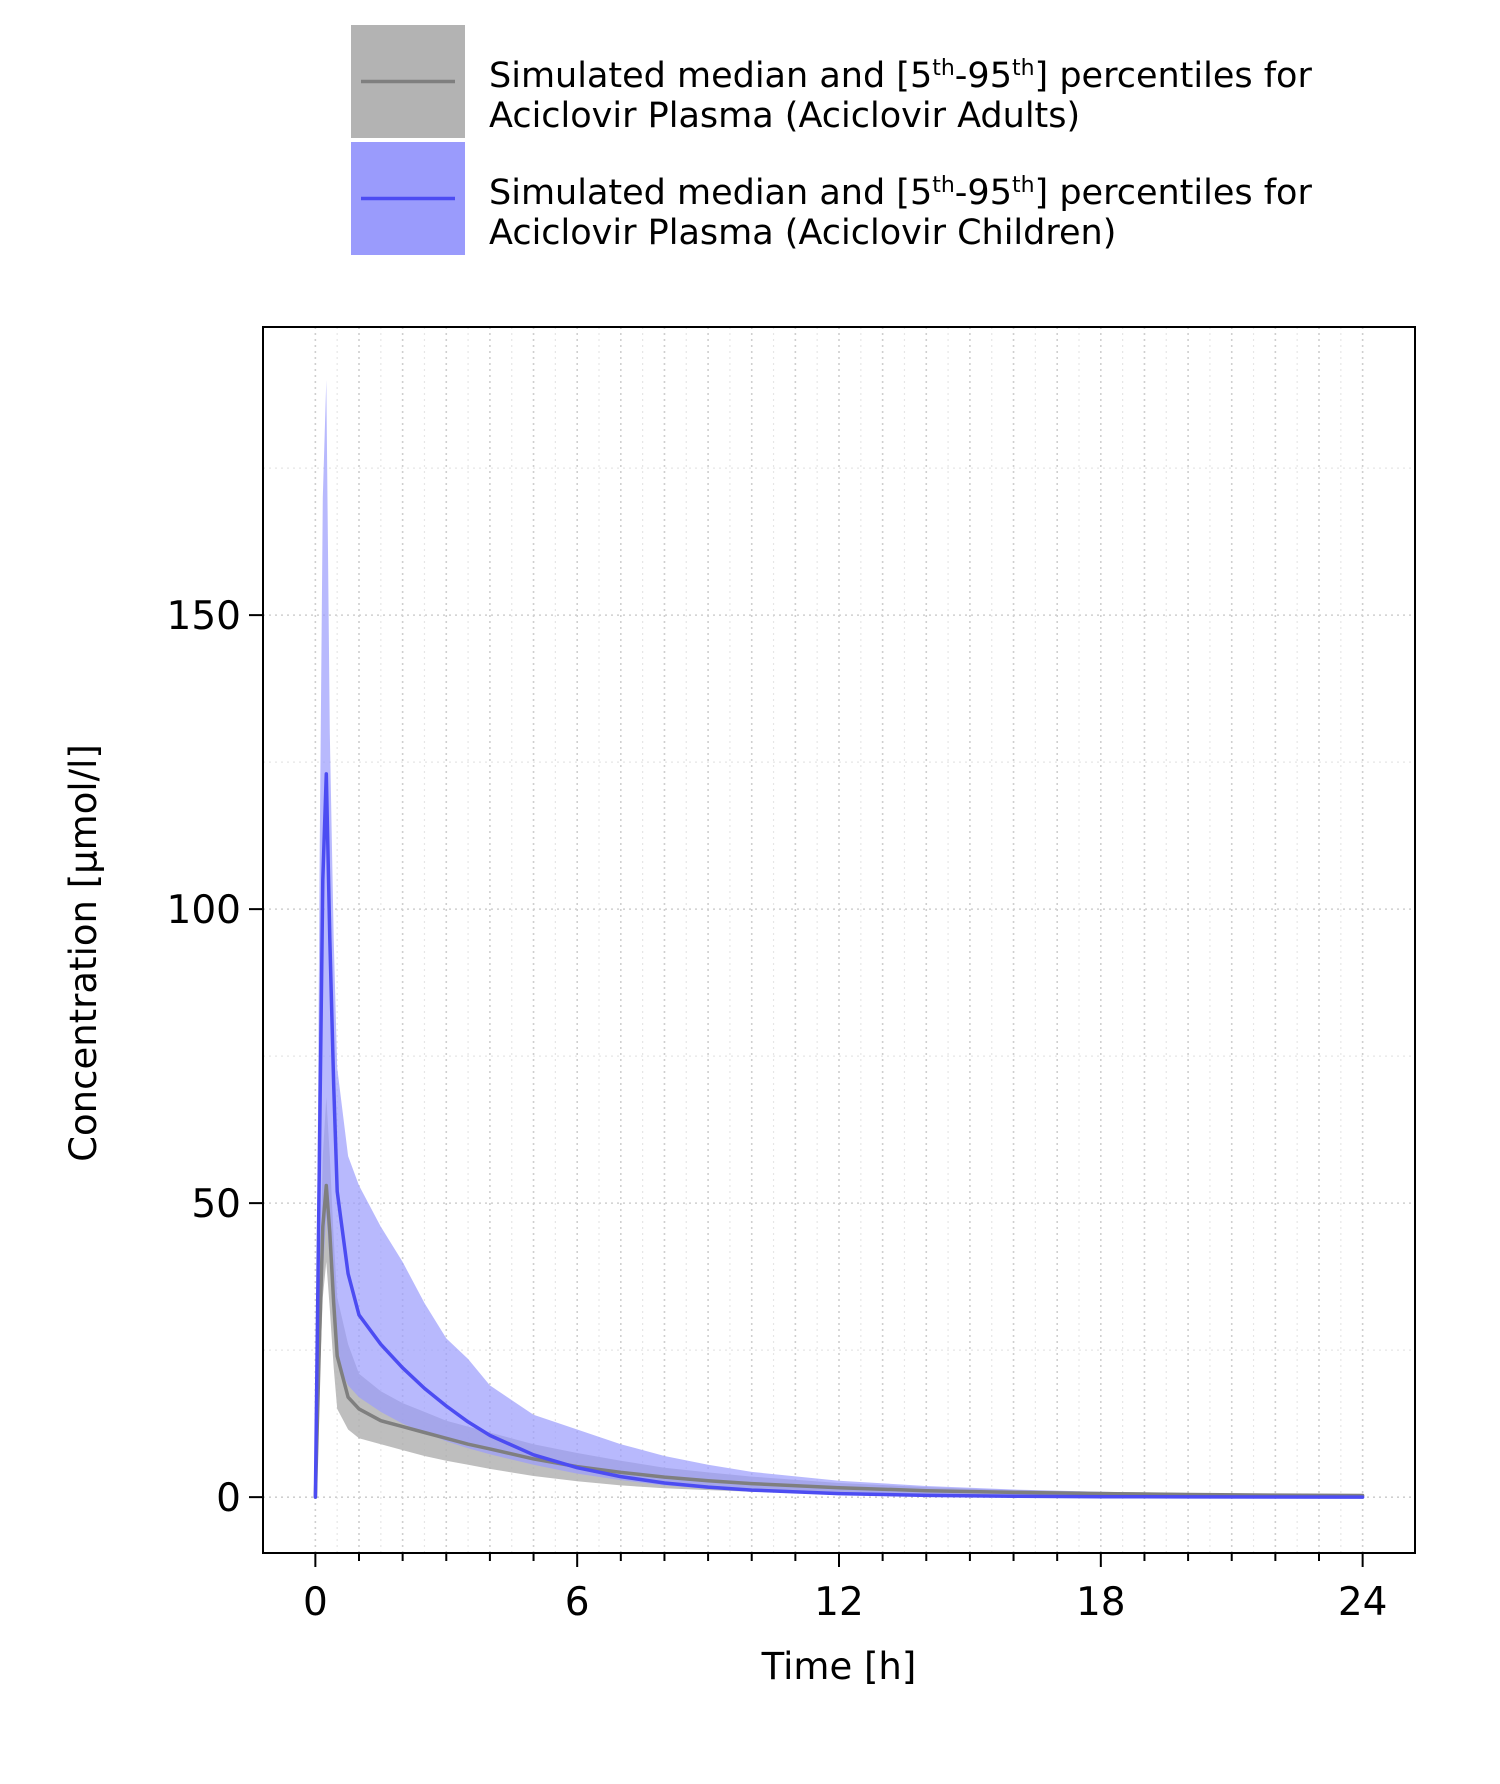 The height and width of the screenshot is (1784, 1500). What do you see at coordinates (802, 233) in the screenshot?
I see `legend-label-line2: Aciclovir Plasma (Aciclovir Children)` at bounding box center [802, 233].